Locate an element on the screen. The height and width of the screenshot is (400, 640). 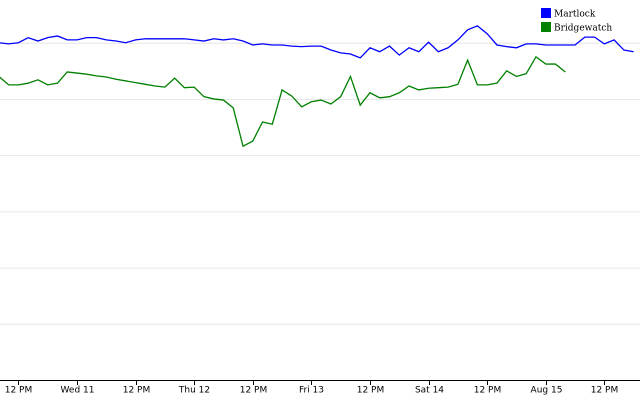
legend-label: Bridgewatch is located at coordinates (583, 29).